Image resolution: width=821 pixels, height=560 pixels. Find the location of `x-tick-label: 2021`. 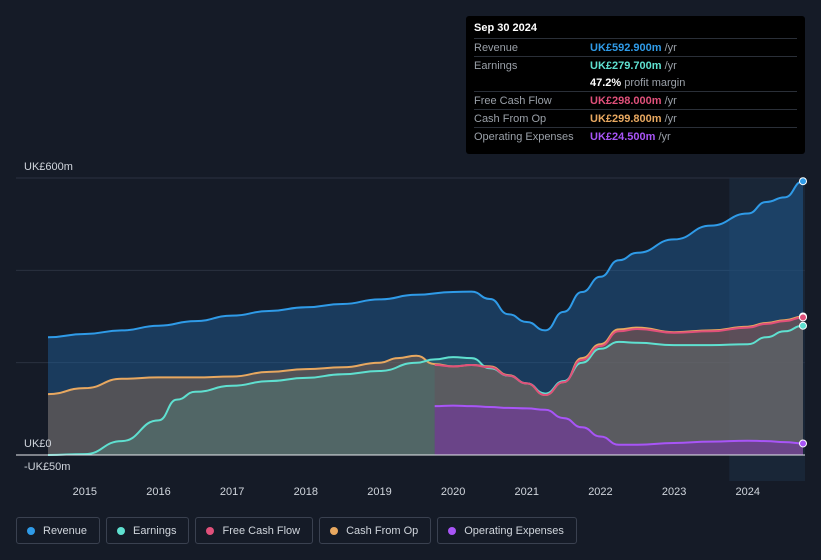

x-tick-label: 2021 is located at coordinates (527, 492).